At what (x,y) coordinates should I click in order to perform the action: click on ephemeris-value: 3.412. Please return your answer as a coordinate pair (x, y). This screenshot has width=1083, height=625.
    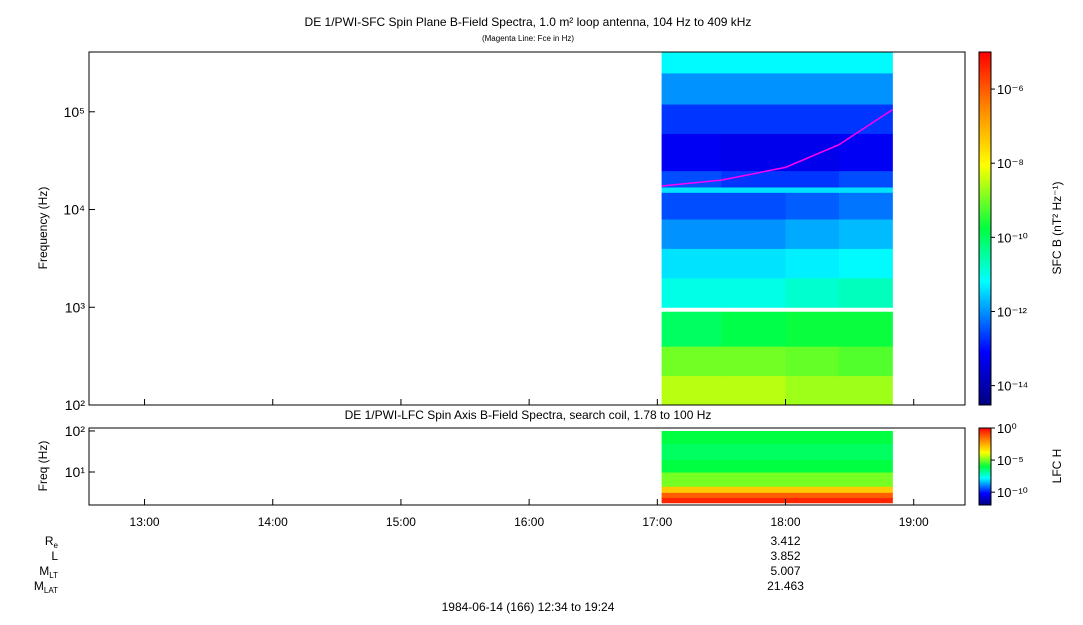
    Looking at the image, I should click on (786, 541).